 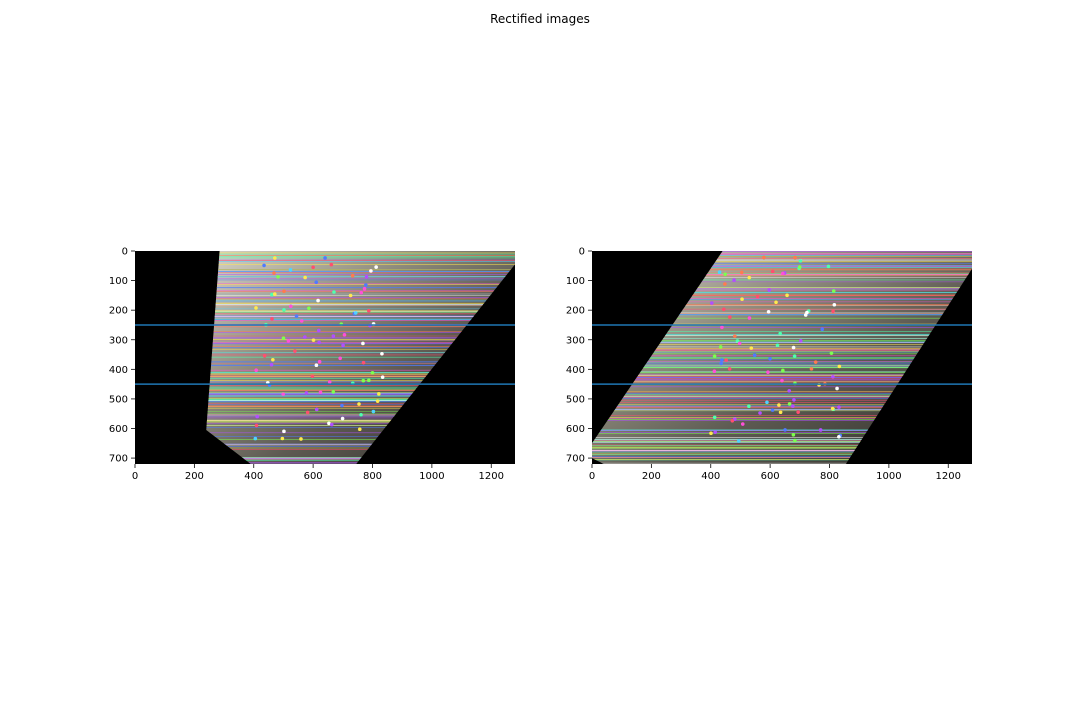 What do you see at coordinates (118, 429) in the screenshot?
I see `y-tick-label: 600` at bounding box center [118, 429].